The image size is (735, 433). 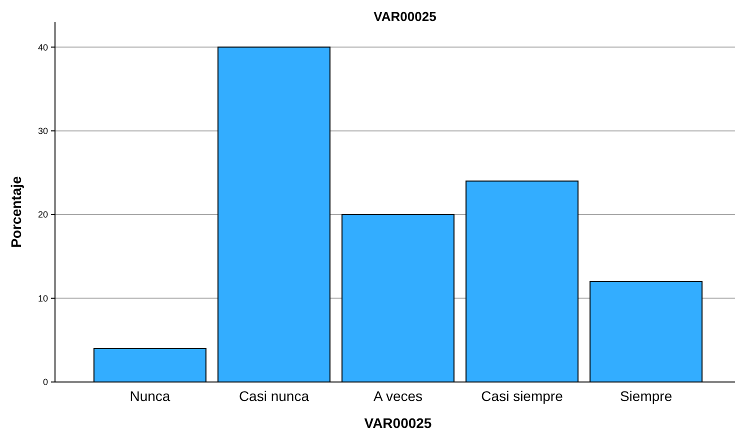 I want to click on y-tick-label: 40, so click(x=43, y=47).